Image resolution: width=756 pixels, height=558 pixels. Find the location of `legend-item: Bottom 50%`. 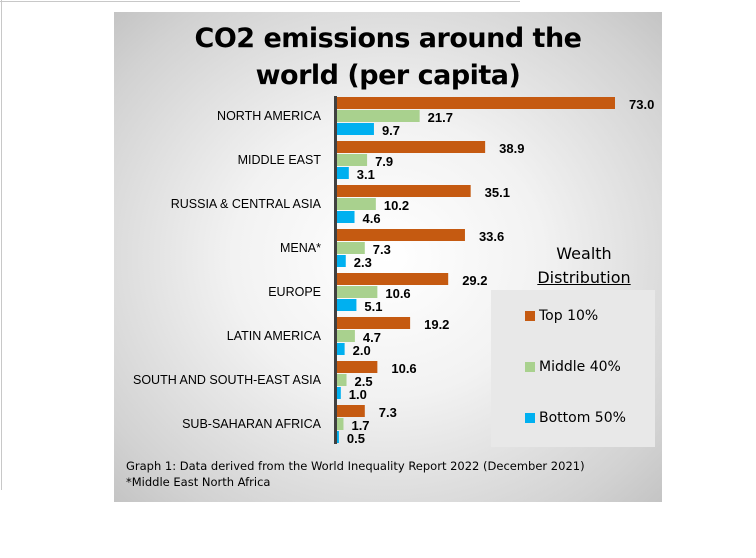

legend-item: Bottom 50% is located at coordinates (575, 418).